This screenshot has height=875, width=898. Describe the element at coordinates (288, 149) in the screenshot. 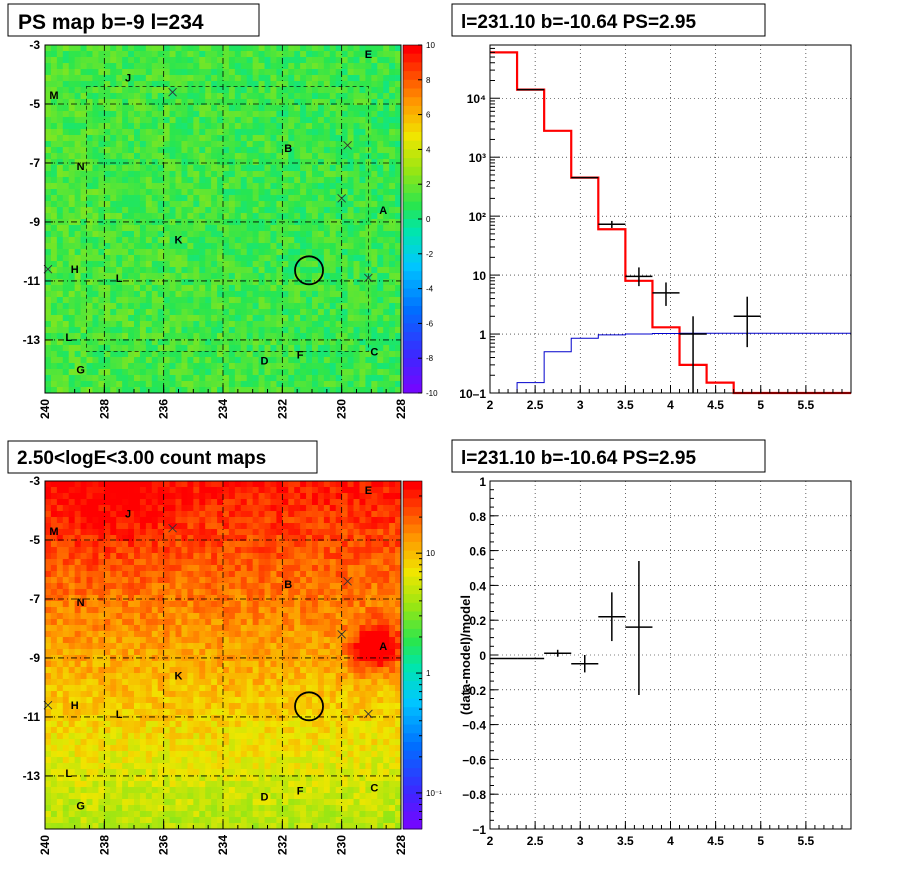

I see `source-label: B` at that location.